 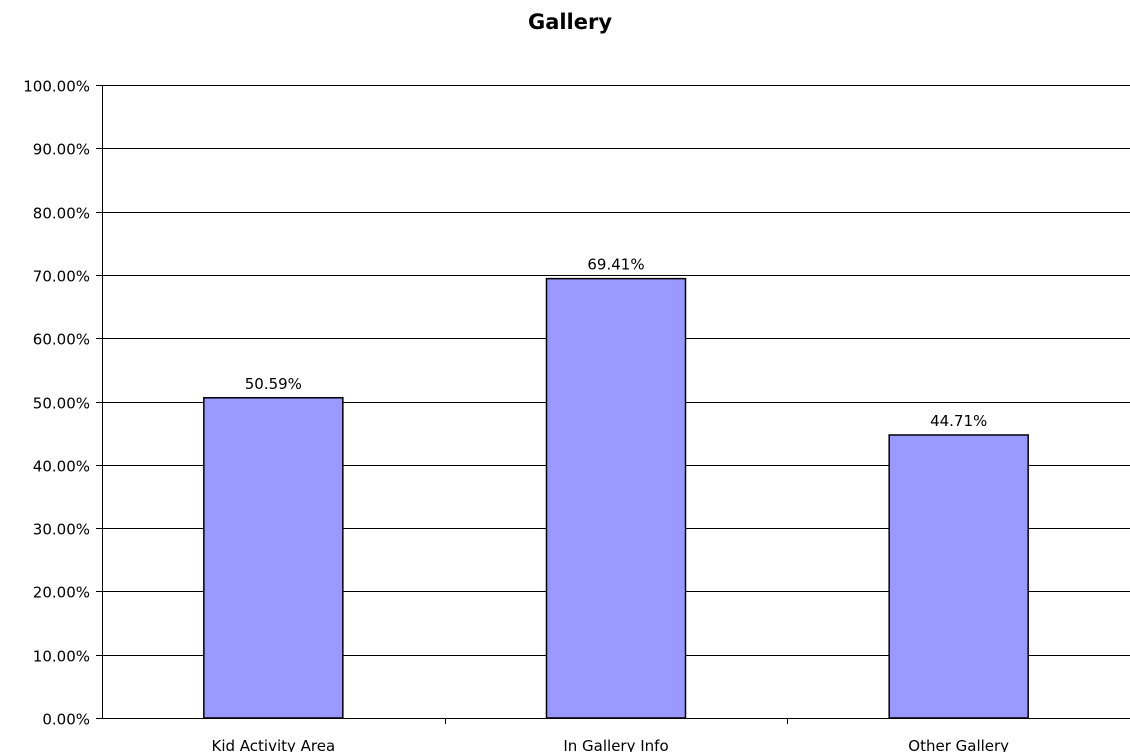 I want to click on y-tick-label: 20.00%, so click(x=61, y=593).